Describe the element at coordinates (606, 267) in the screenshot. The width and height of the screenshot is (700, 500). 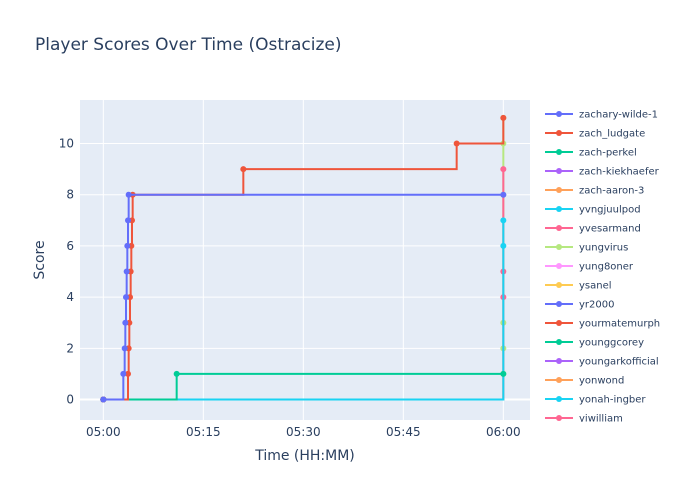
I see `legend-item-label: yung8oner` at that location.